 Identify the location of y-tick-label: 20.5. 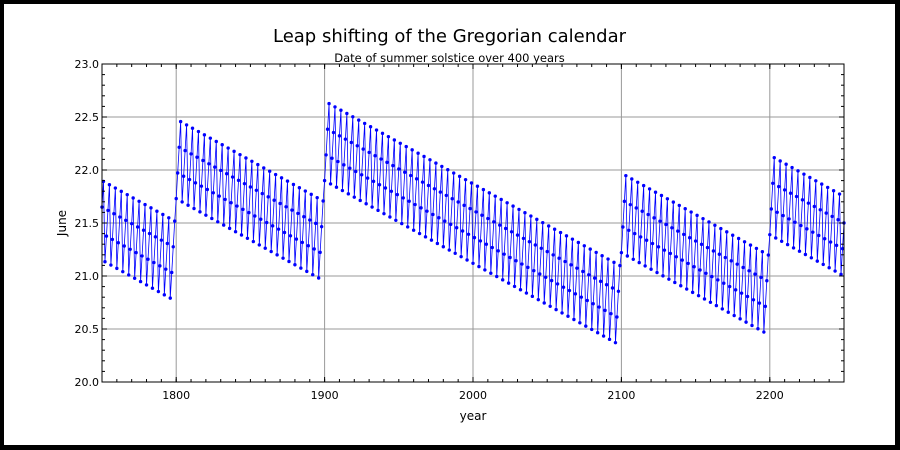
(87, 329).